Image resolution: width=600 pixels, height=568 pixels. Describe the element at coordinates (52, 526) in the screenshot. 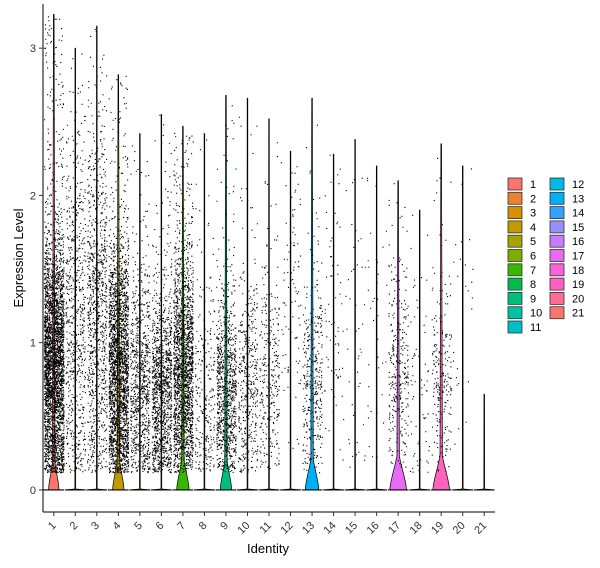

I see `x-tick-label: 1` at that location.